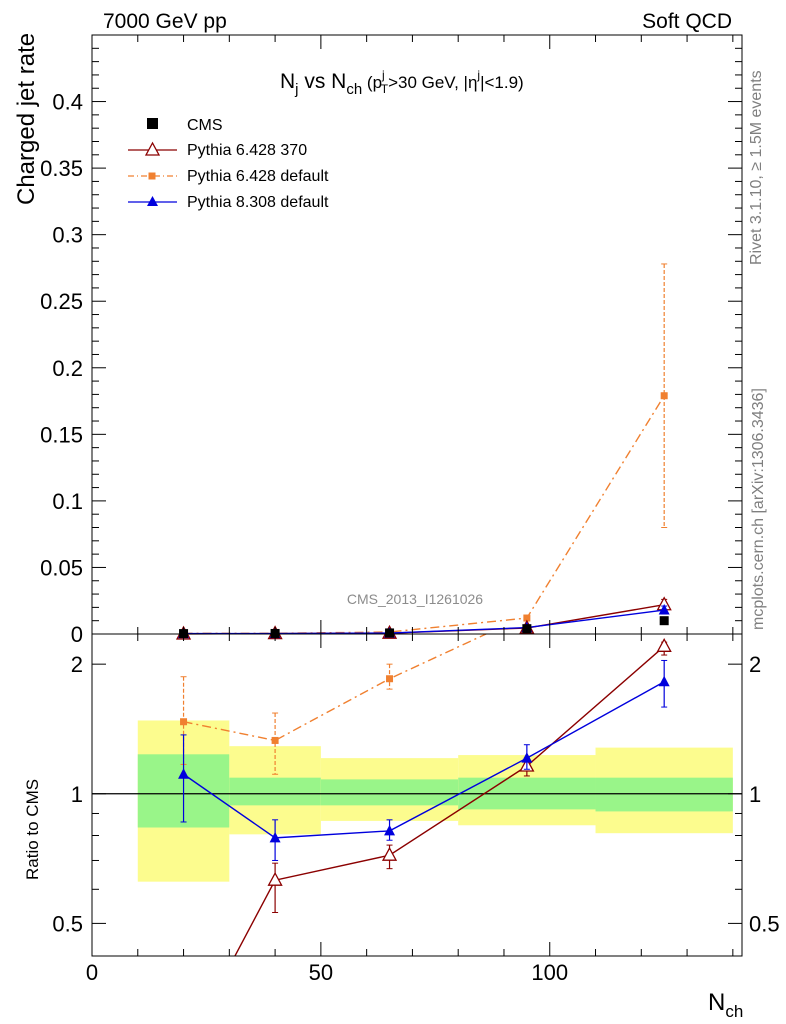  I want to click on ratio-series-line, so click(335, 688).